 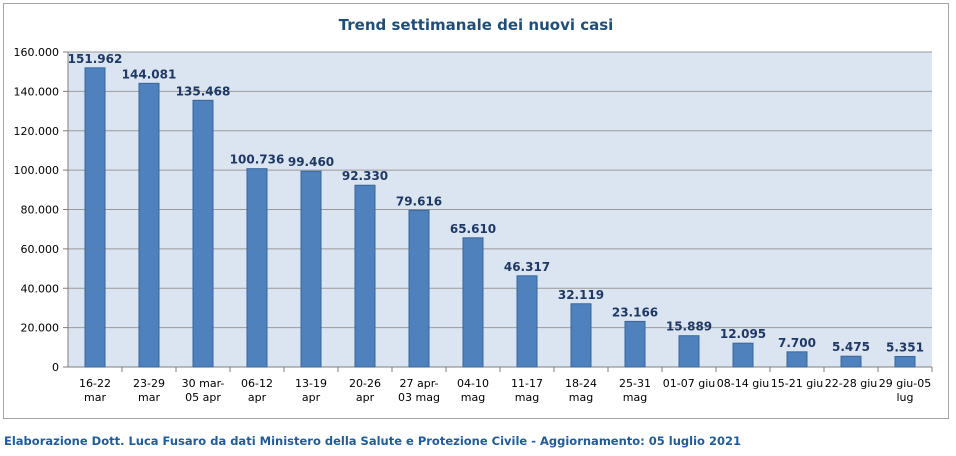 What do you see at coordinates (365, 176) in the screenshot?
I see `data-label: 92.330` at bounding box center [365, 176].